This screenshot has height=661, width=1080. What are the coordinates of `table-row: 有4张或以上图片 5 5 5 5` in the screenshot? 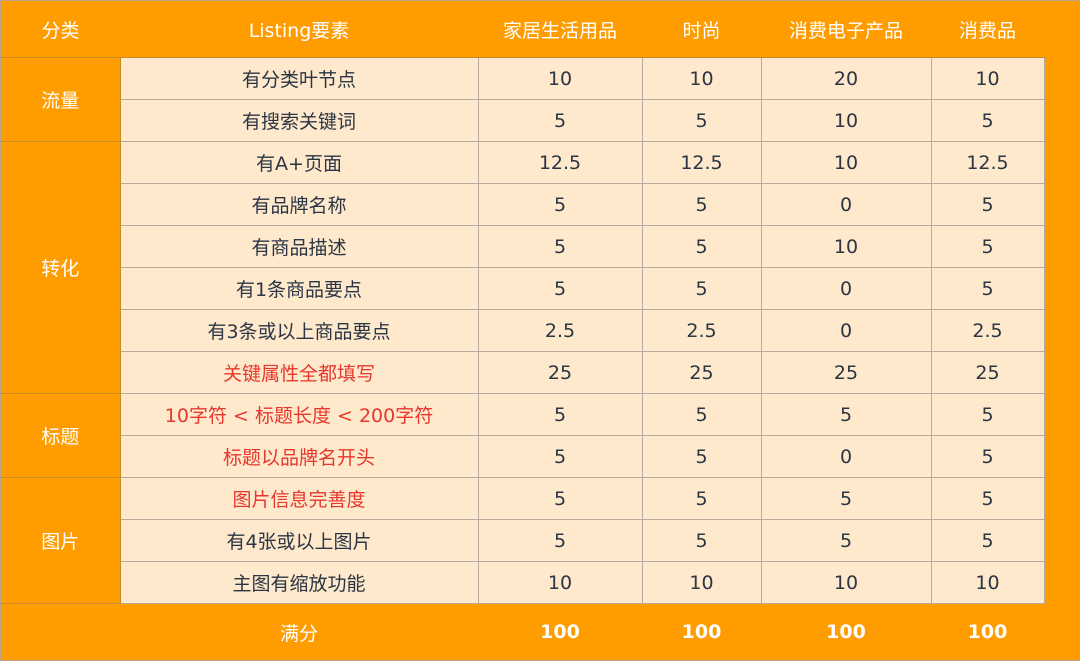 It's located at (523, 540).